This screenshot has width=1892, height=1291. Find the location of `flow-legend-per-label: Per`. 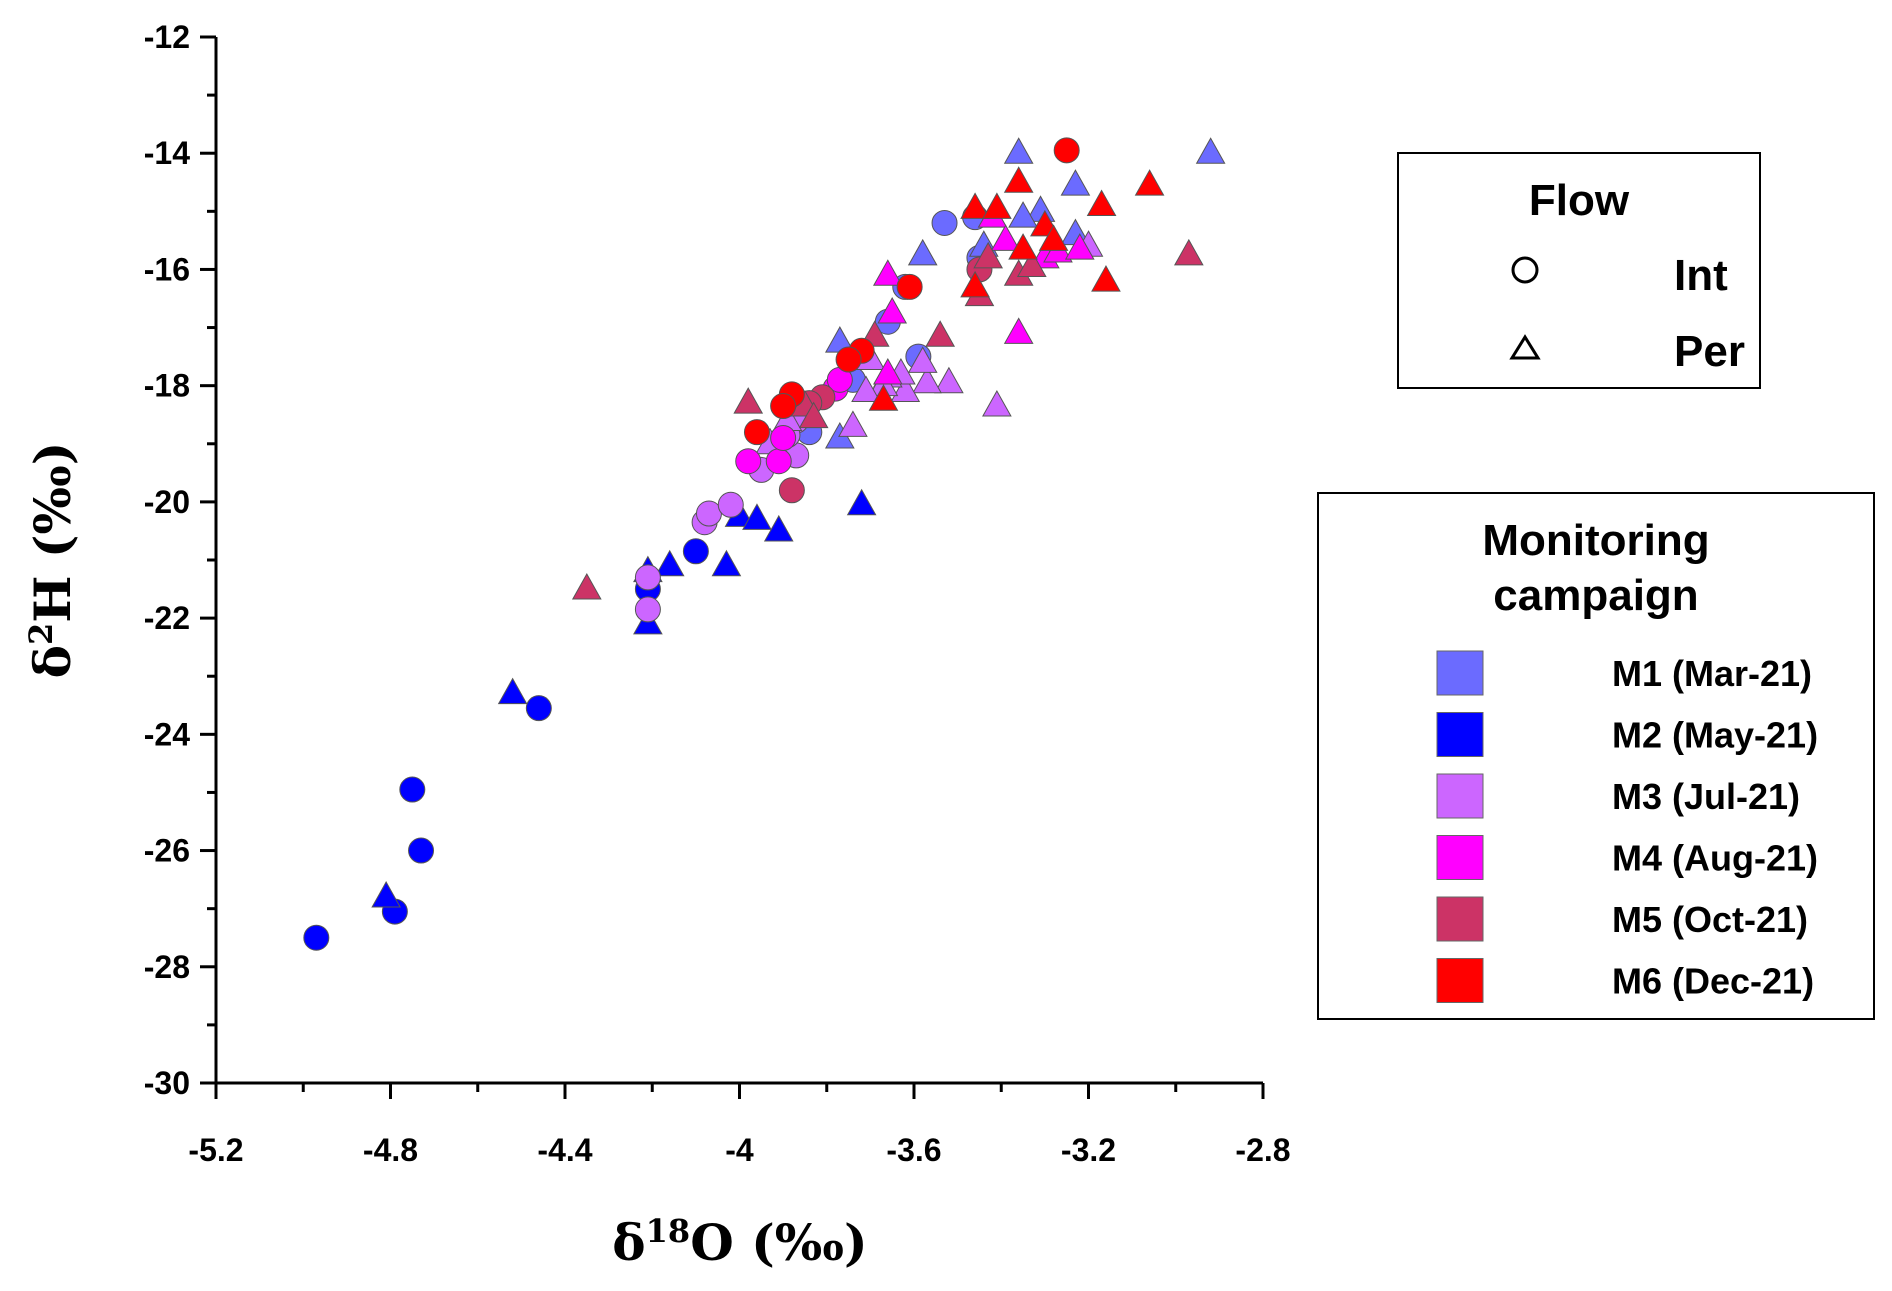

flow-legend-per-label: Per is located at coordinates (1709, 351).